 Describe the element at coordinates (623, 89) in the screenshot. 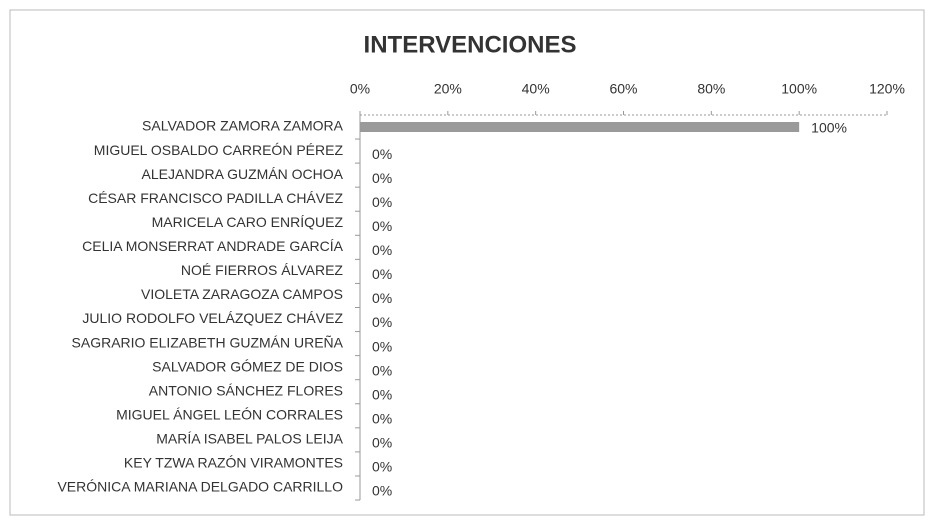

I see `x-tick-label: 60%` at that location.